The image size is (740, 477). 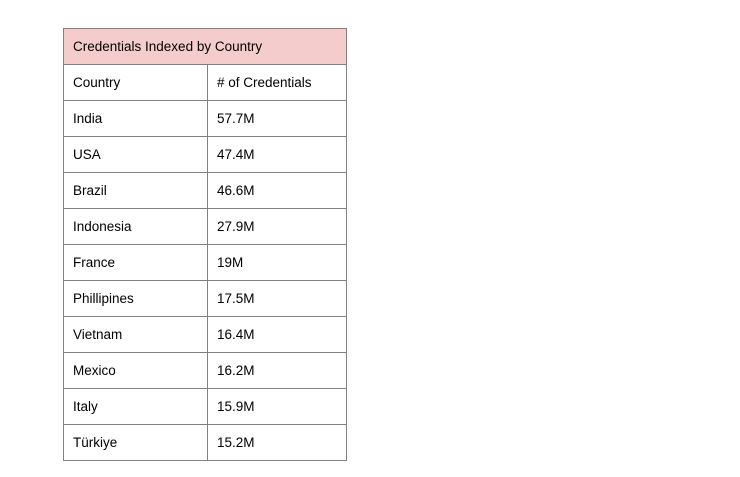 I want to click on cell-country: Brazil, so click(x=135, y=190).